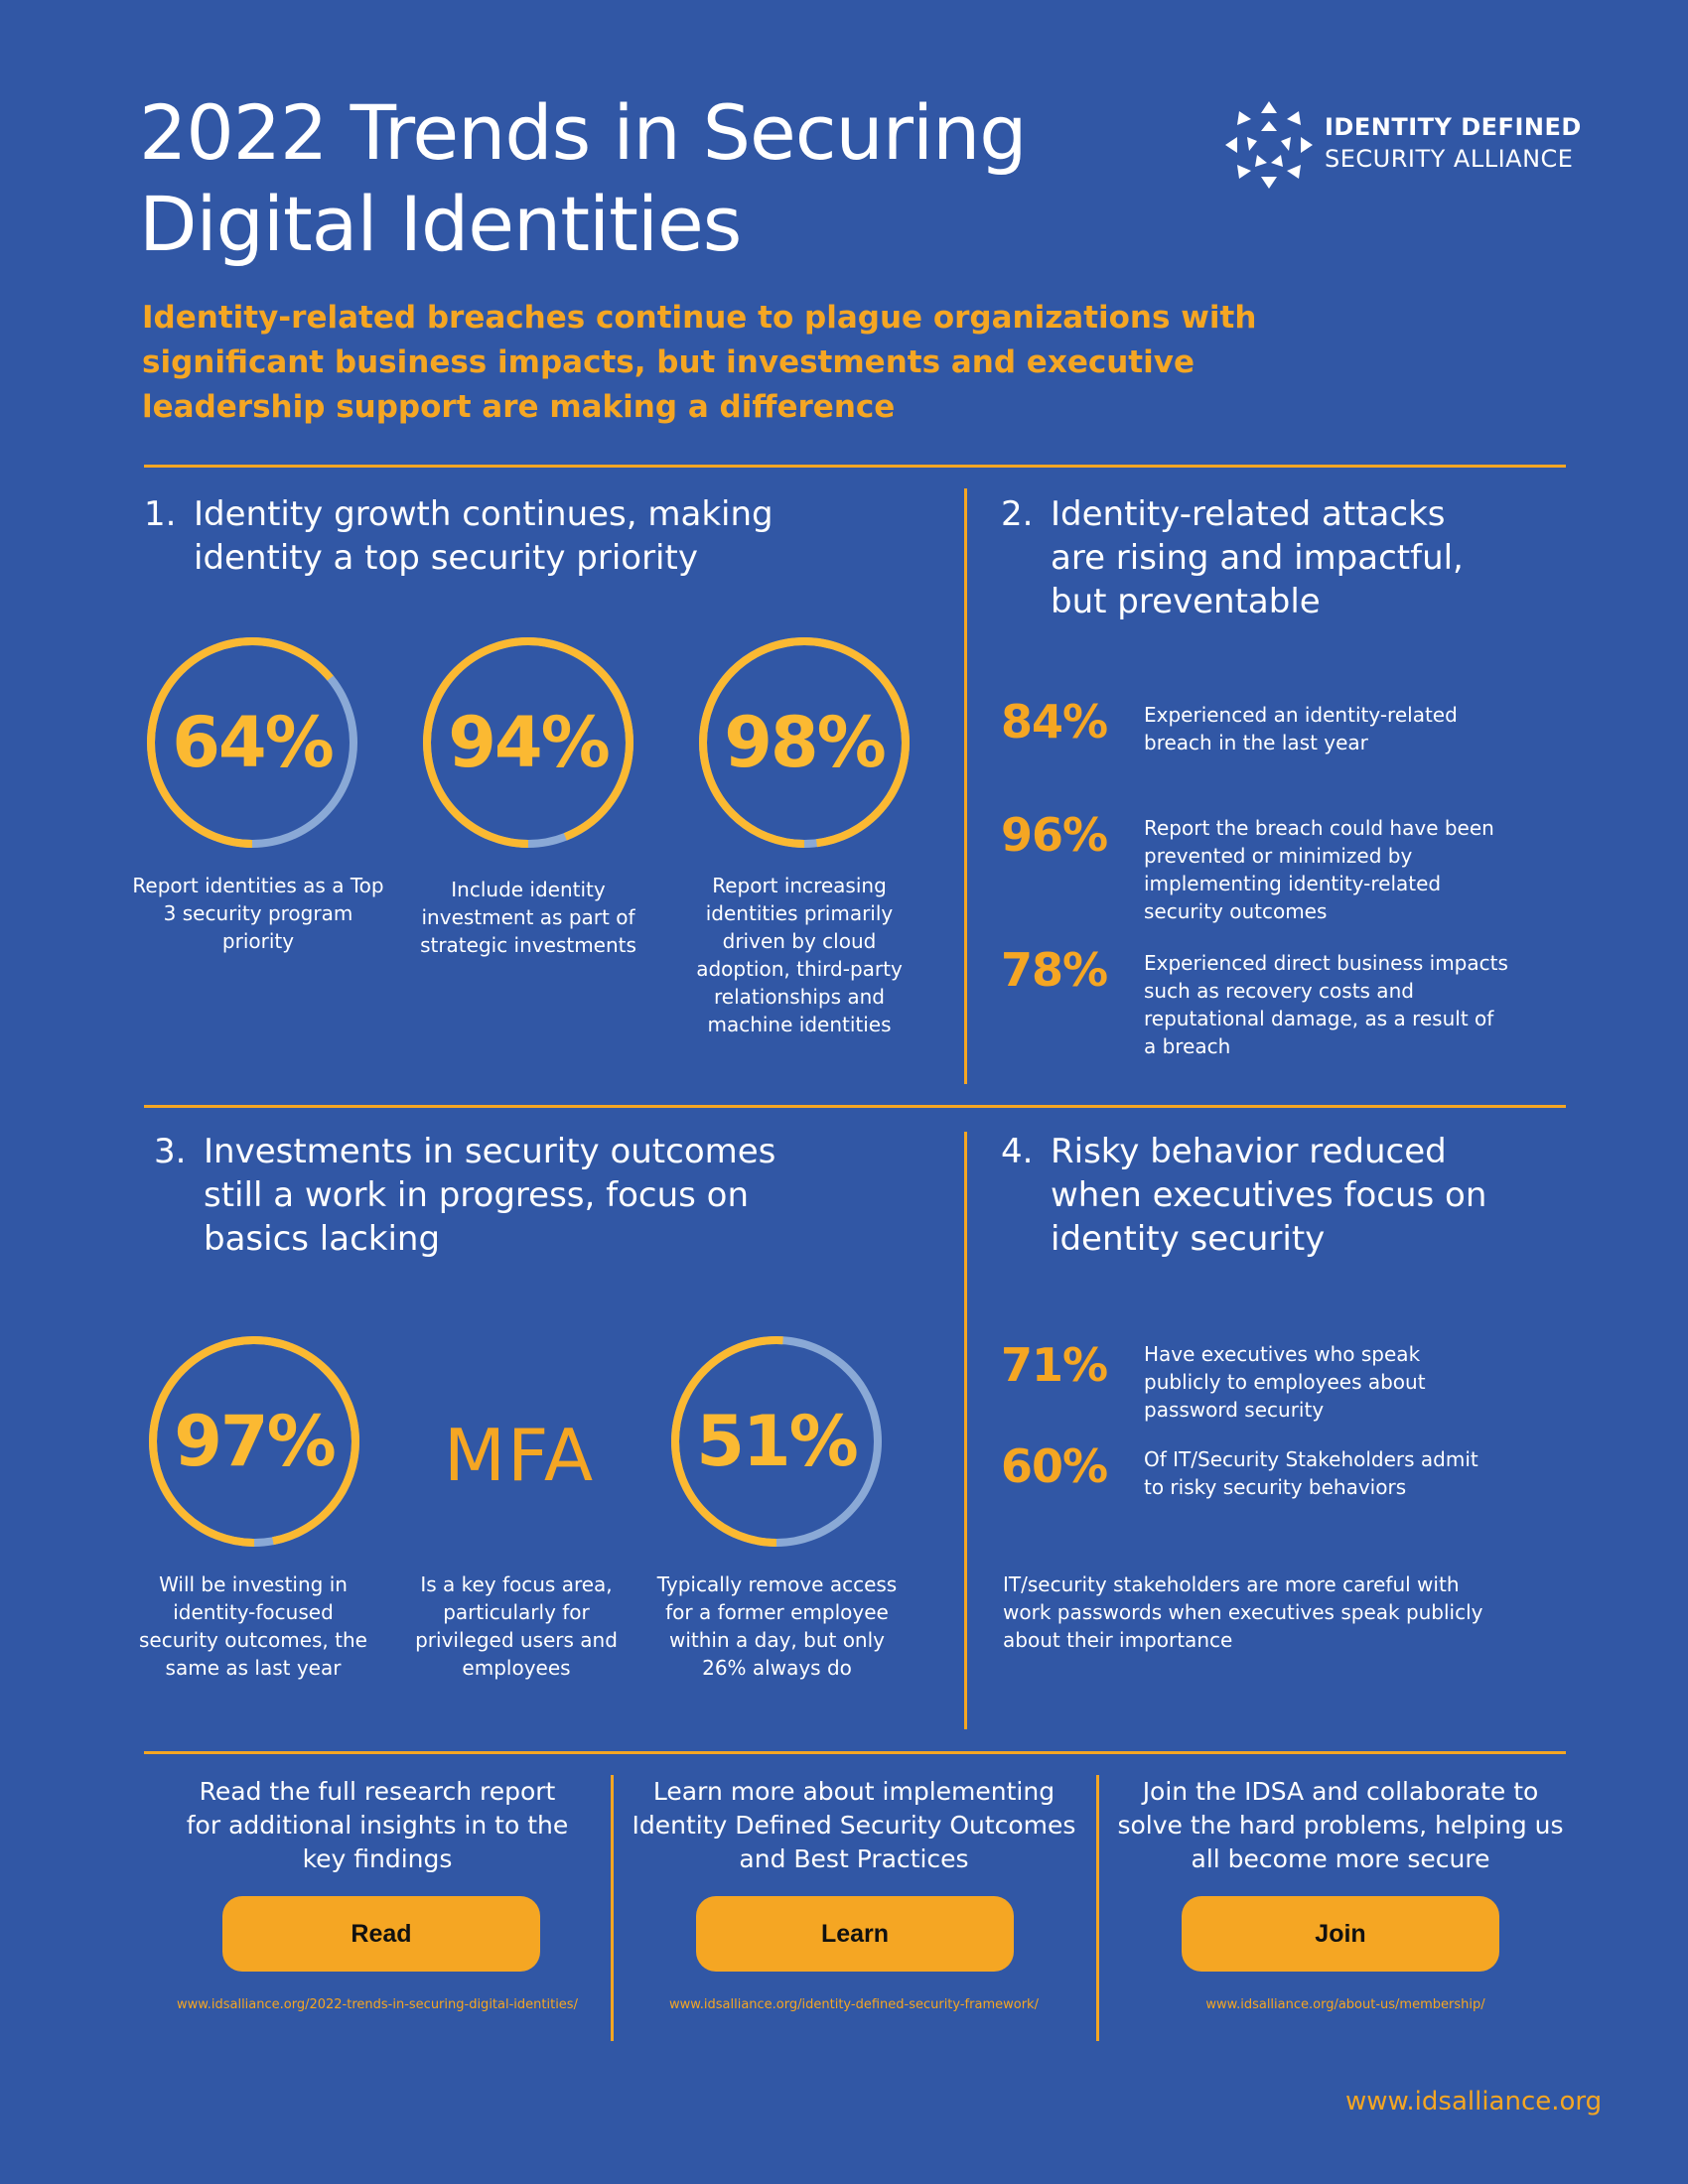 The height and width of the screenshot is (2184, 1688). I want to click on stat-value: 84%, so click(1054, 722).